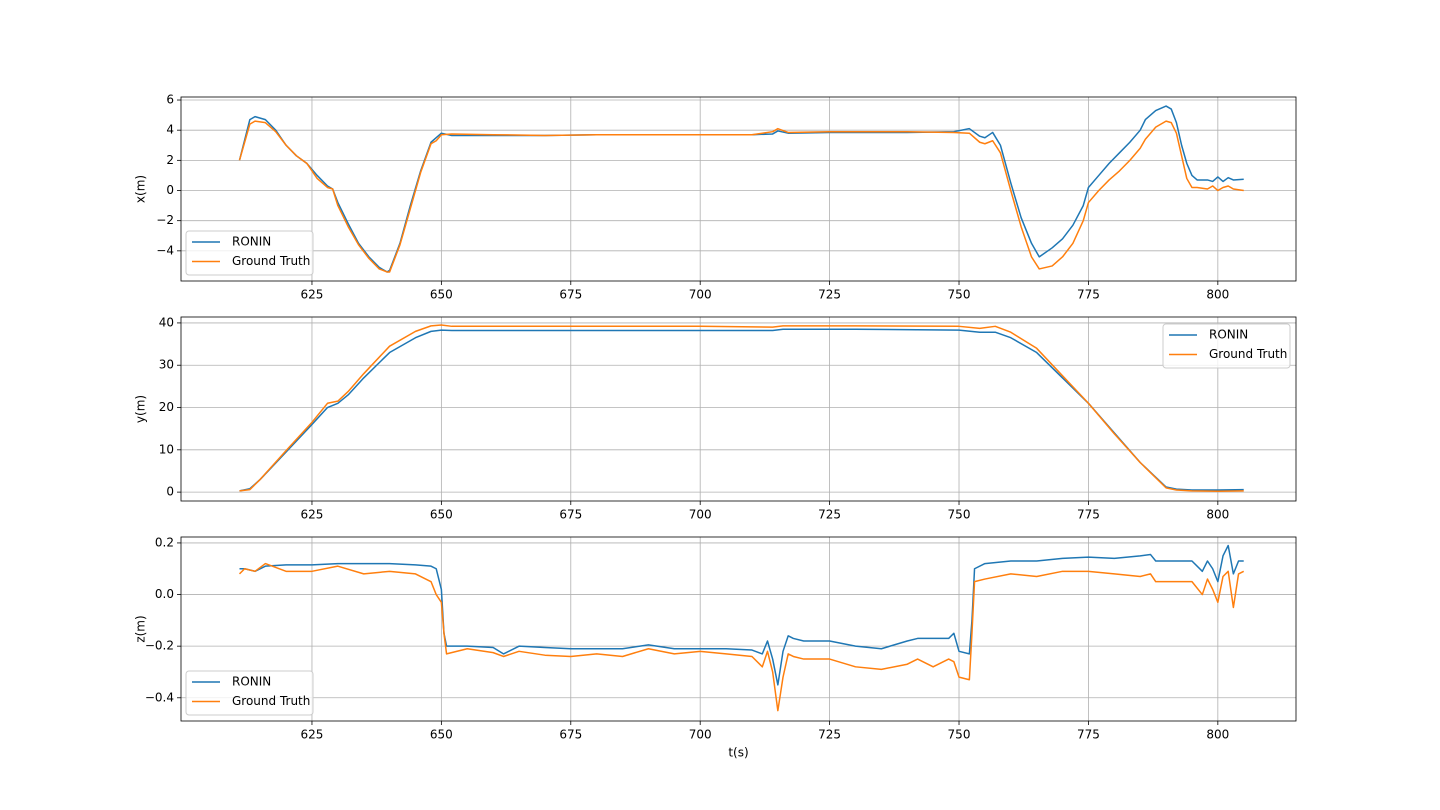 The image size is (1440, 810). Describe the element at coordinates (159, 697) in the screenshot. I see `y-tick-label: −0.4` at that location.